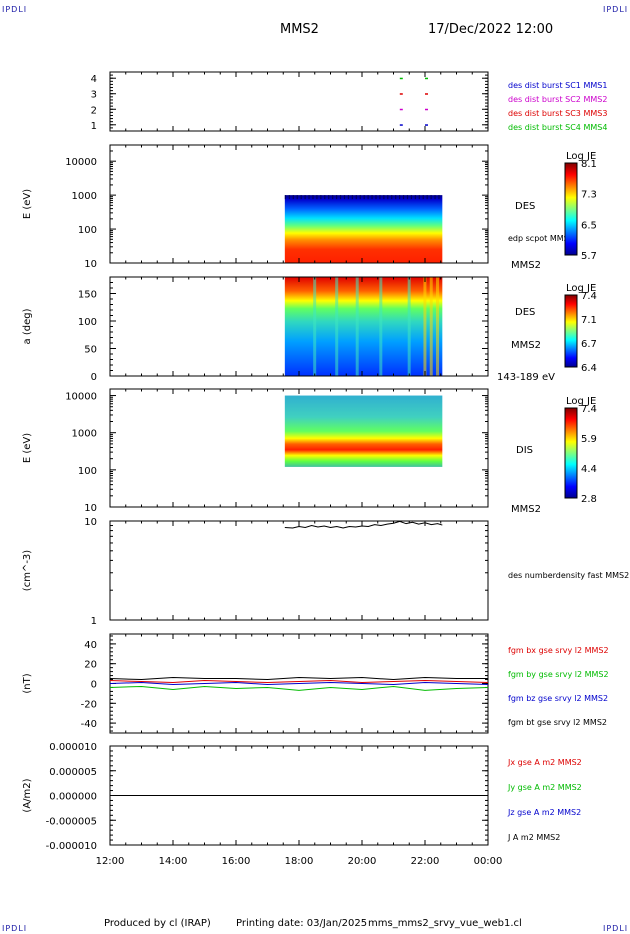 The image size is (630, 934). Describe the element at coordinates (589, 469) in the screenshot. I see `colorbar-tick-label: 4.4` at that location.